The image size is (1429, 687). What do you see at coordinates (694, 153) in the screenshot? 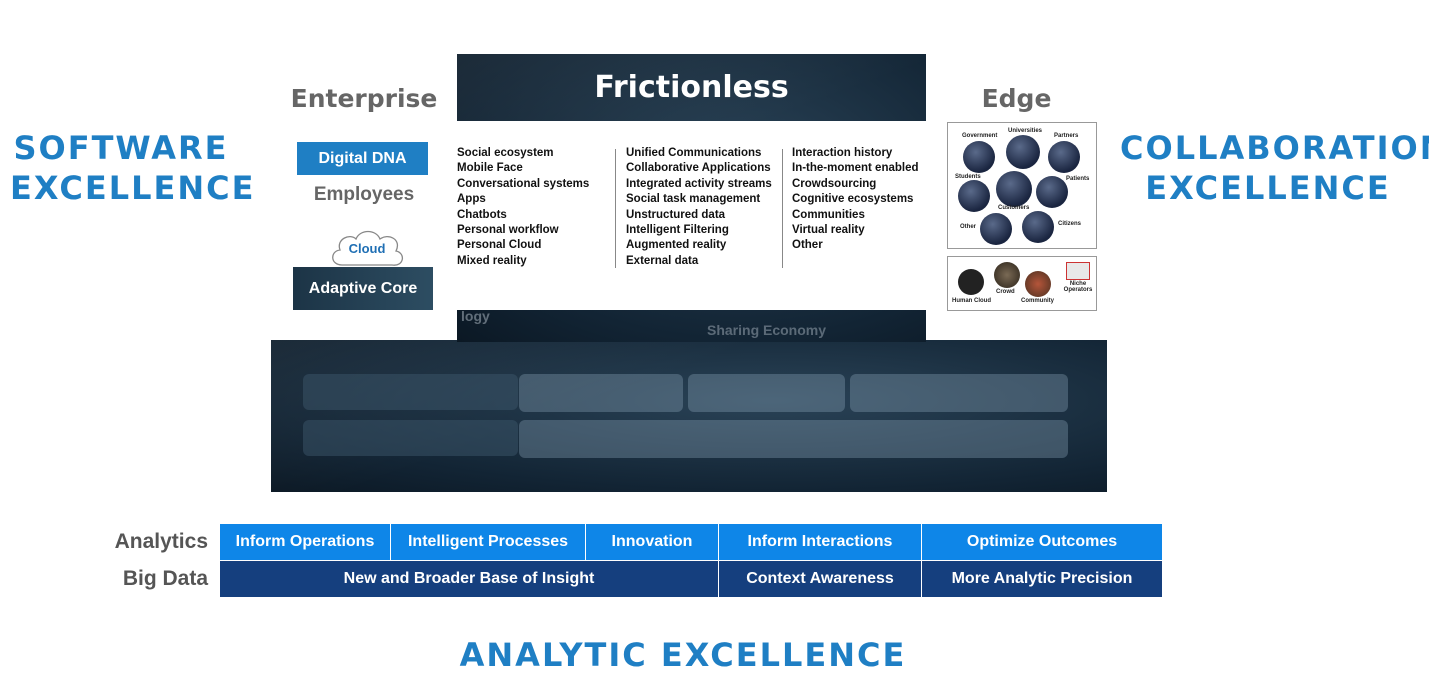
I see `list-item: Unified Communications` at bounding box center [694, 153].